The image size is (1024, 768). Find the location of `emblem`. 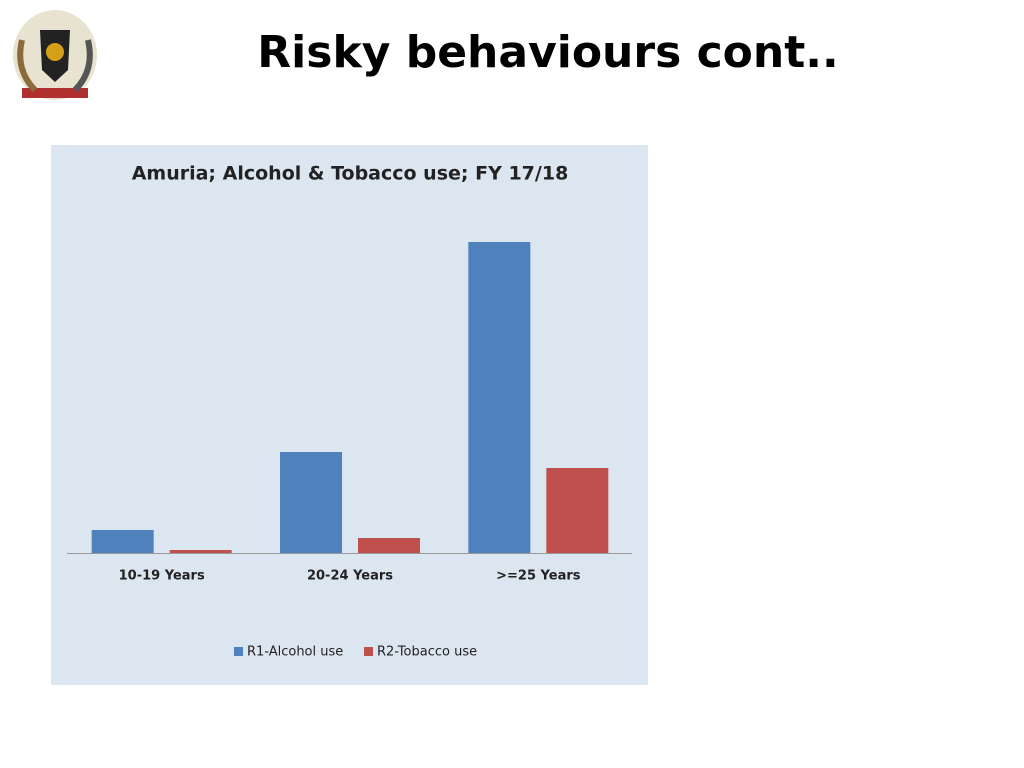

emblem is located at coordinates (55, 55).